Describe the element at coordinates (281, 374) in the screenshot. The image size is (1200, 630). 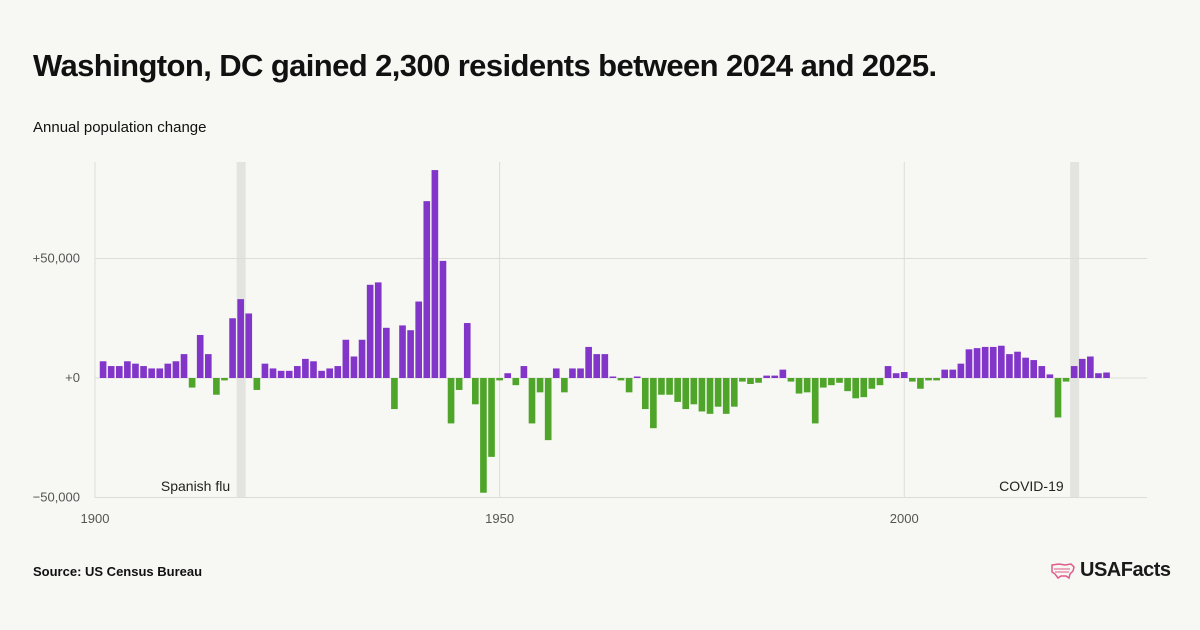
I see `bar-1923` at that location.